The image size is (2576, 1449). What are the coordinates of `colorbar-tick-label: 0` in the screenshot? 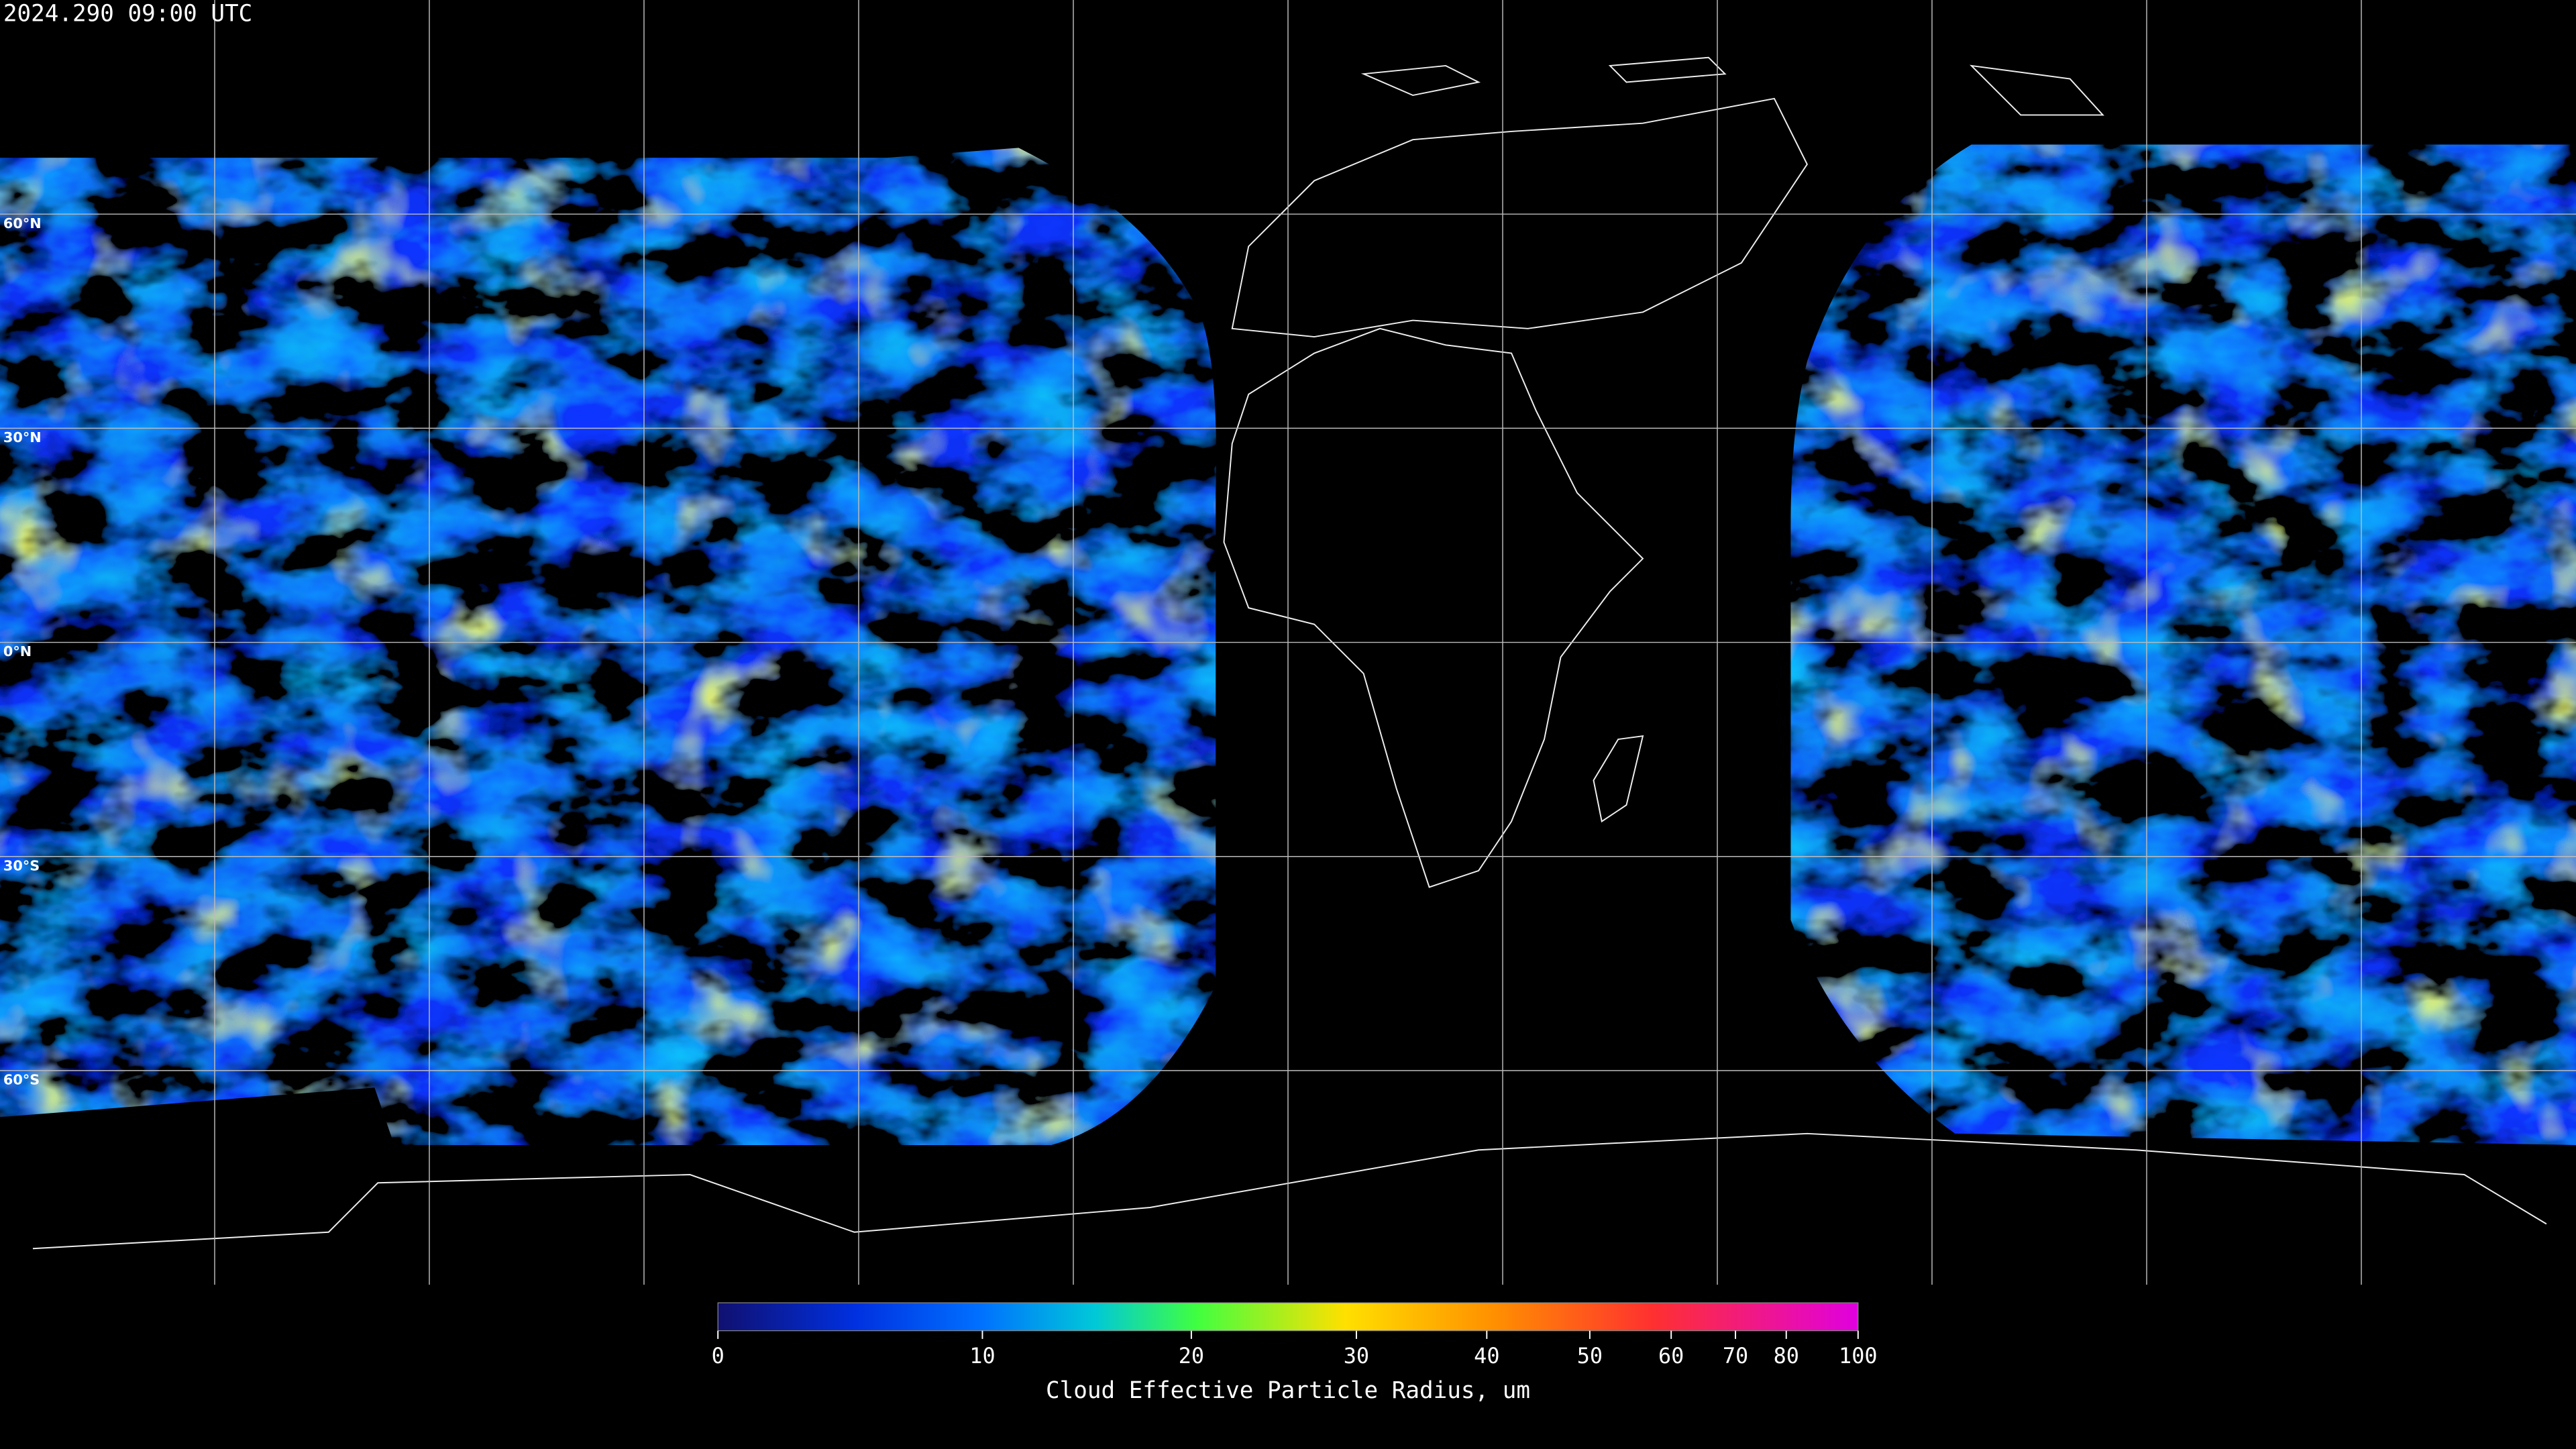 It's located at (718, 1355).